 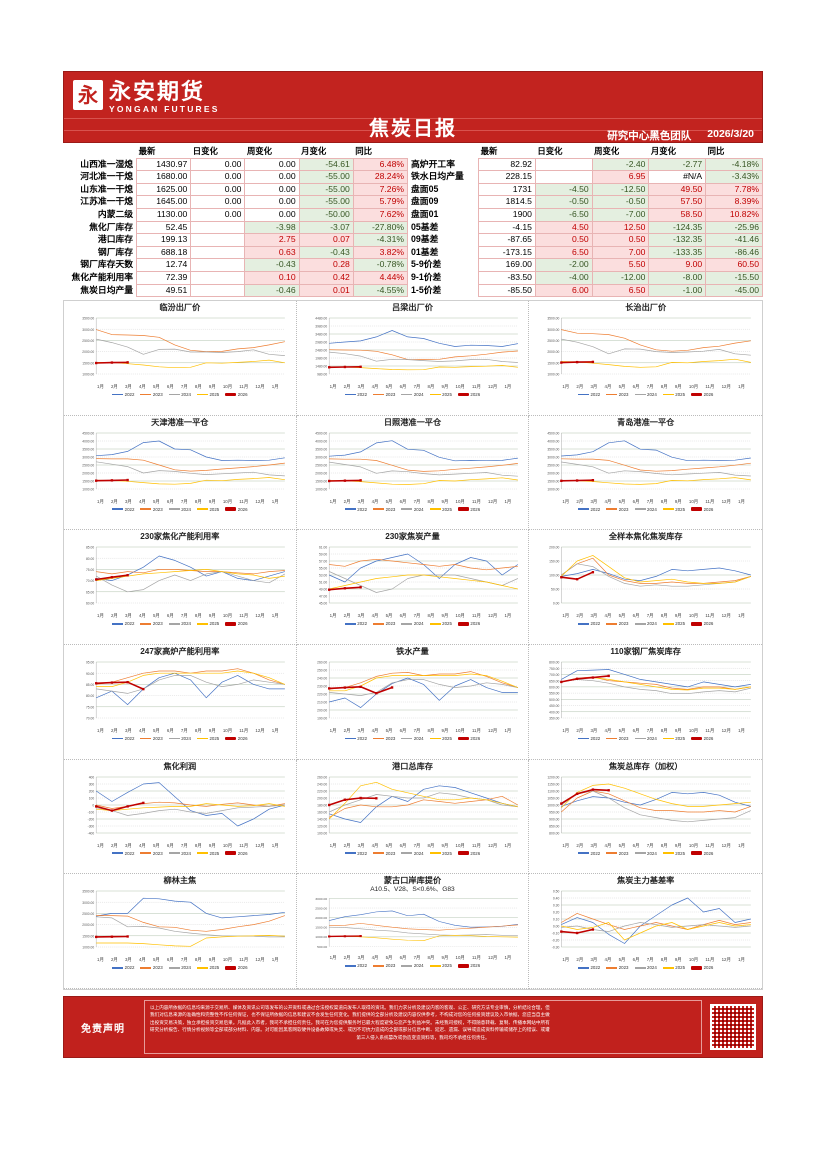 I want to click on col-latest: 最新, so click(x=163, y=152).